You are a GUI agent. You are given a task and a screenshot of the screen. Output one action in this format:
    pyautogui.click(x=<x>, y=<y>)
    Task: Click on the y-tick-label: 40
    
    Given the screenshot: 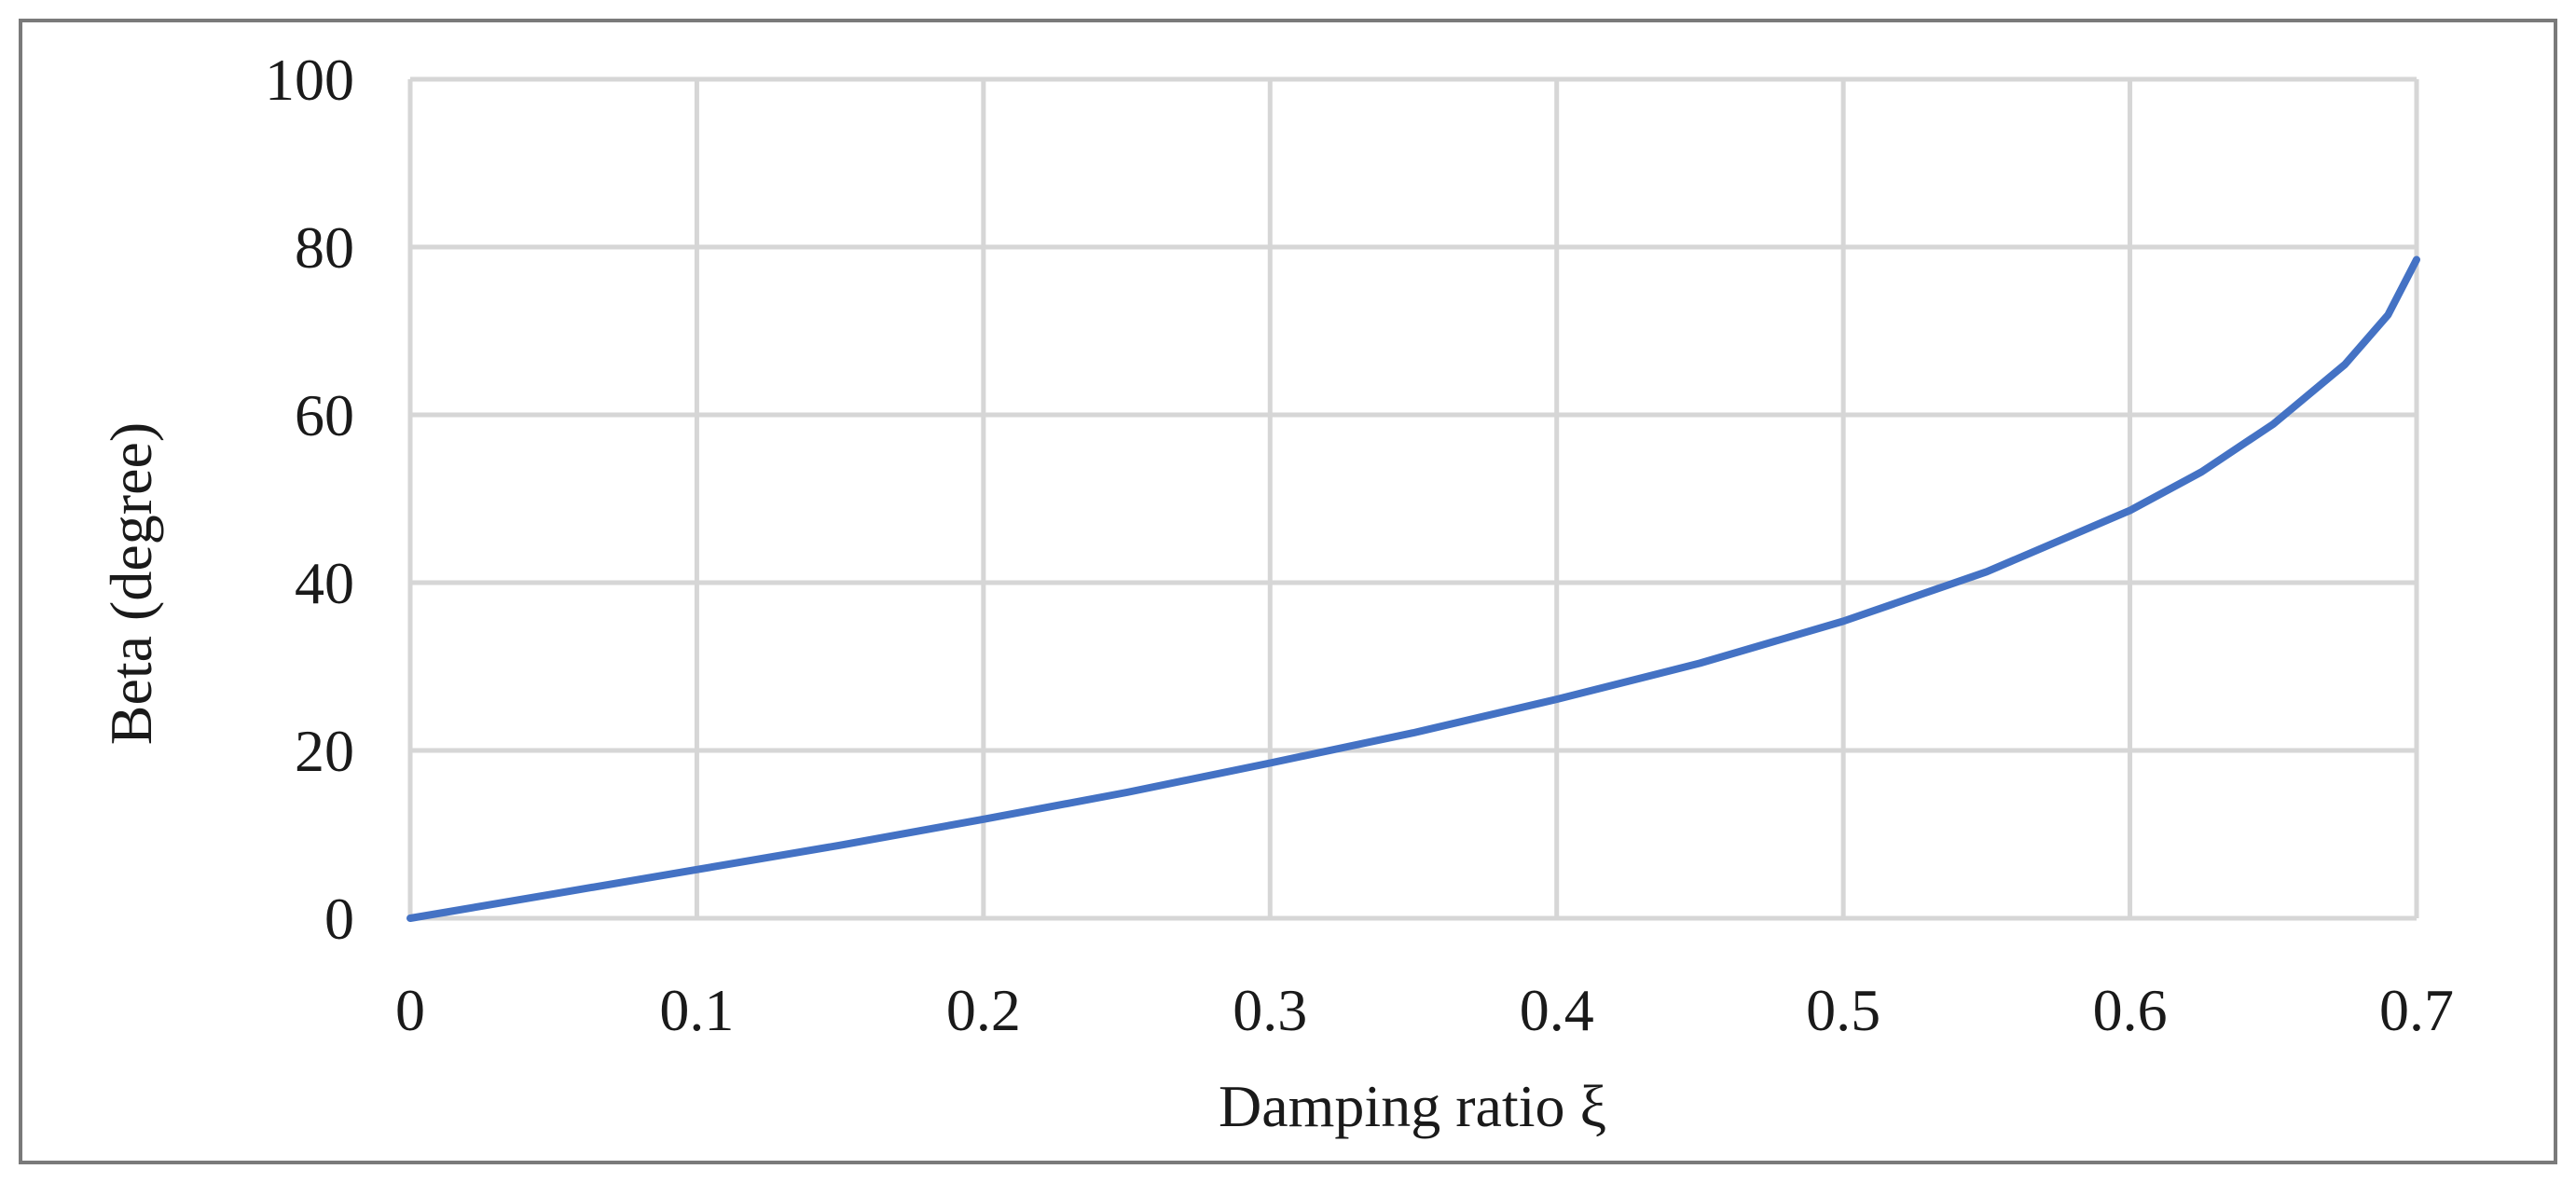 What is the action you would take?
    pyautogui.click(x=324, y=583)
    